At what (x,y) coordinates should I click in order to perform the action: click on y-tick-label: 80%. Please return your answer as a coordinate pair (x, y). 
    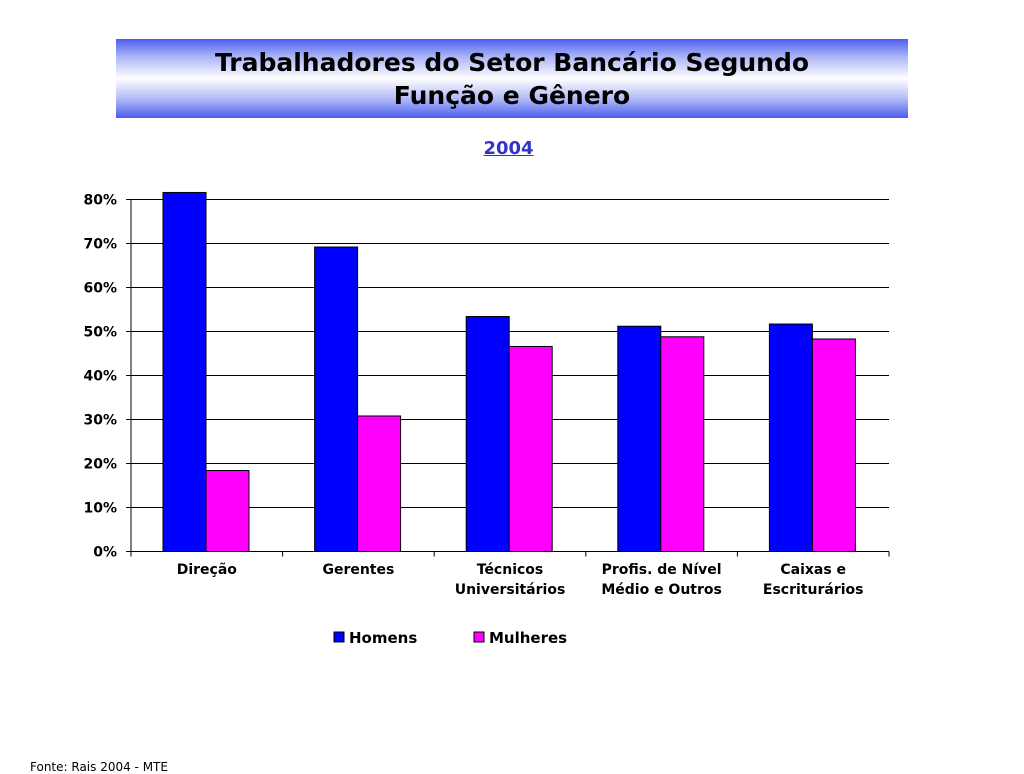
    Looking at the image, I should click on (100, 201).